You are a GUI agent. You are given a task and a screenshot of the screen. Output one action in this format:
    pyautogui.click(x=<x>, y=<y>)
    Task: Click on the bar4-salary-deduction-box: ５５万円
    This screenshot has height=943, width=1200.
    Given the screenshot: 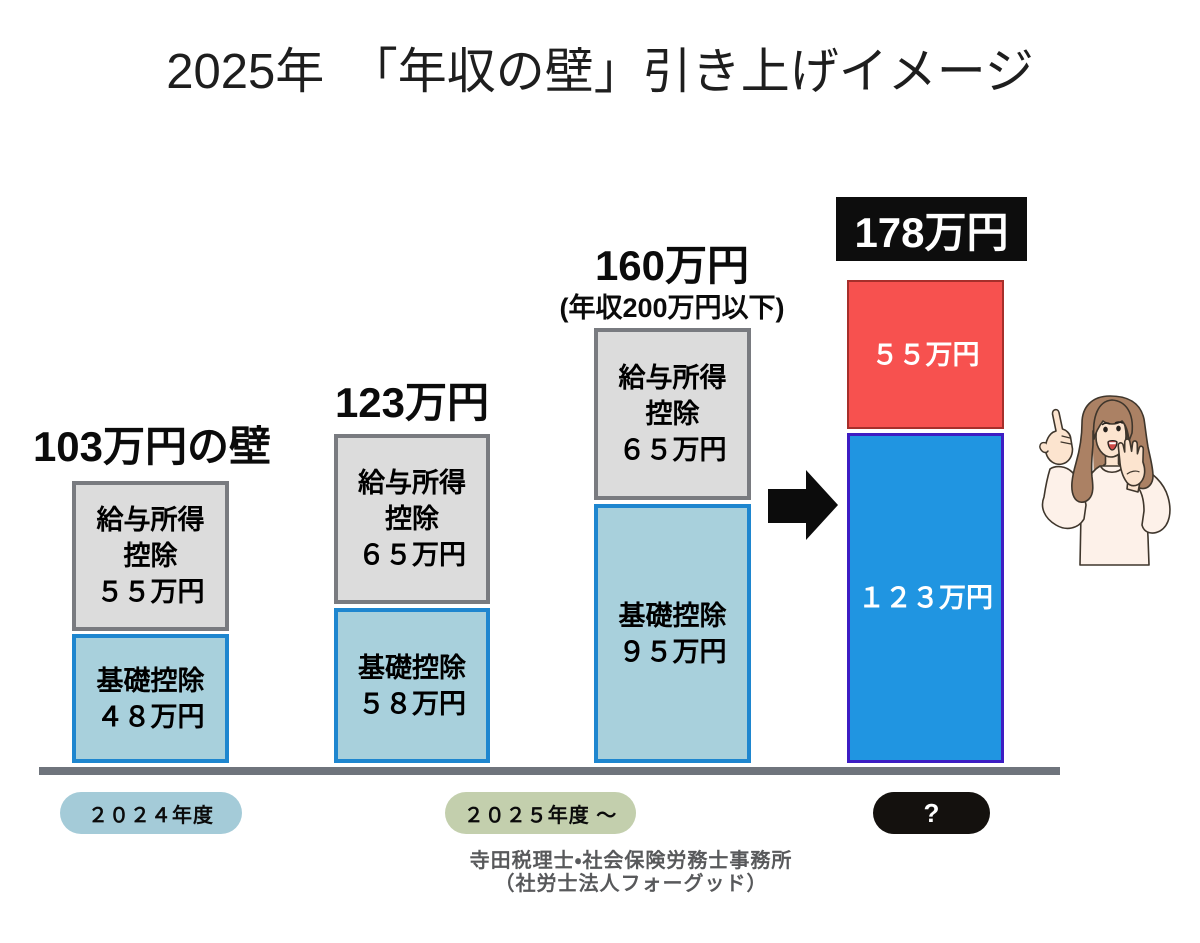 What is the action you would take?
    pyautogui.click(x=925, y=354)
    